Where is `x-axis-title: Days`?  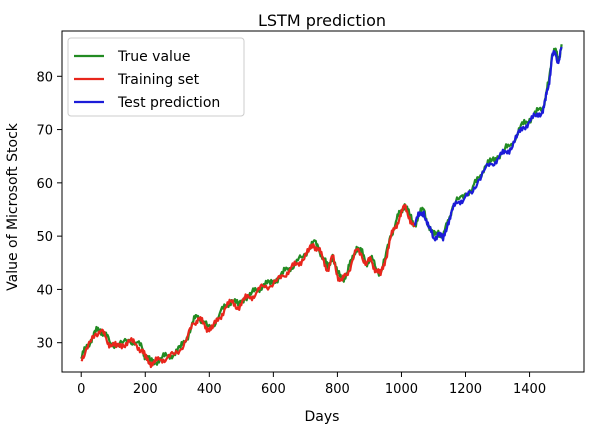 x-axis-title: Days is located at coordinates (322, 417).